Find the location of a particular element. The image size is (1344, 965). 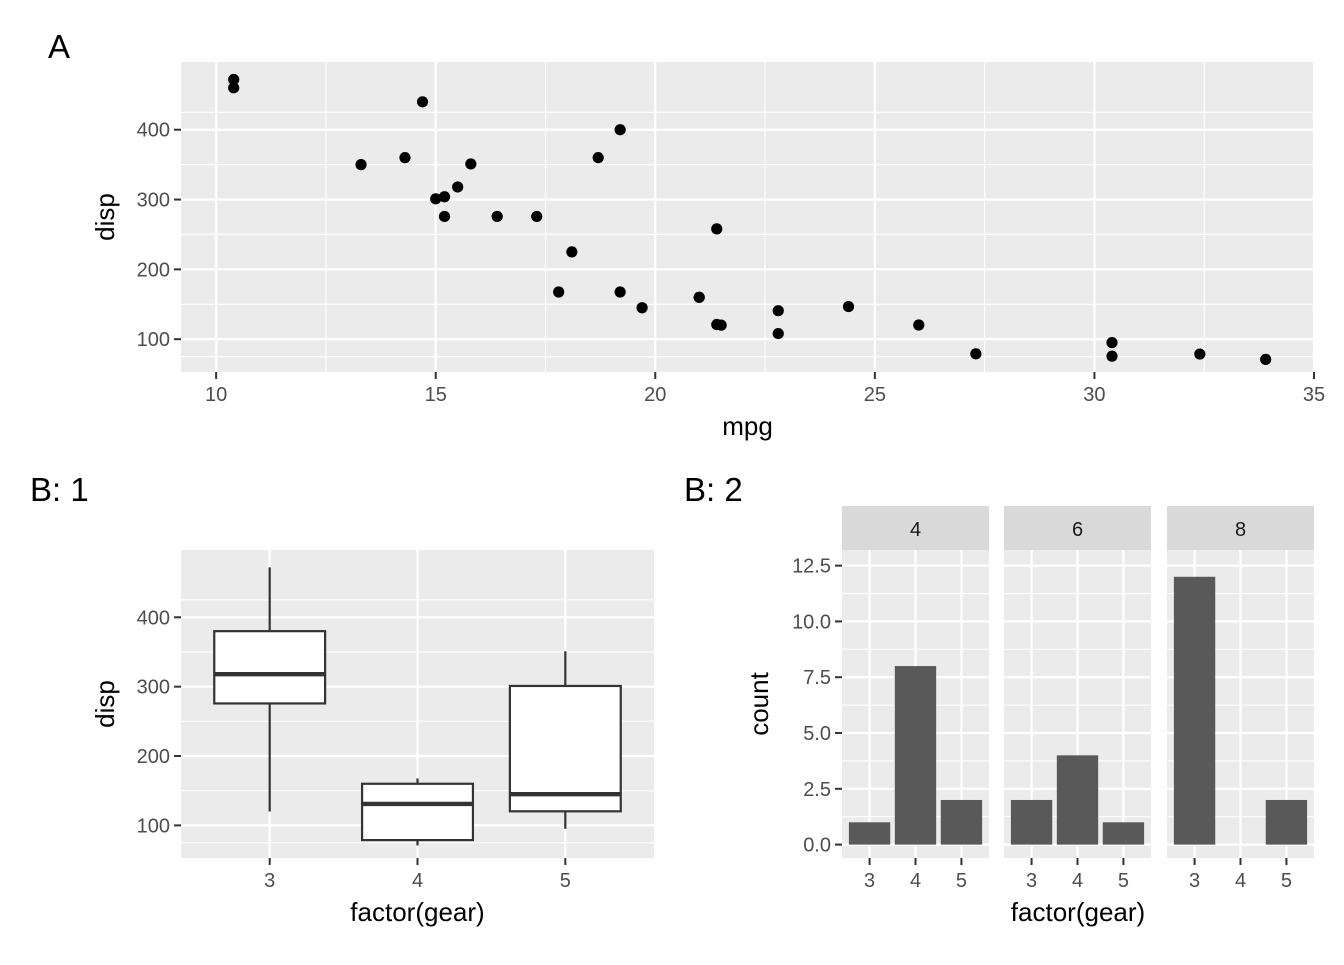

x-axis-title: mpg is located at coordinates (747, 426).